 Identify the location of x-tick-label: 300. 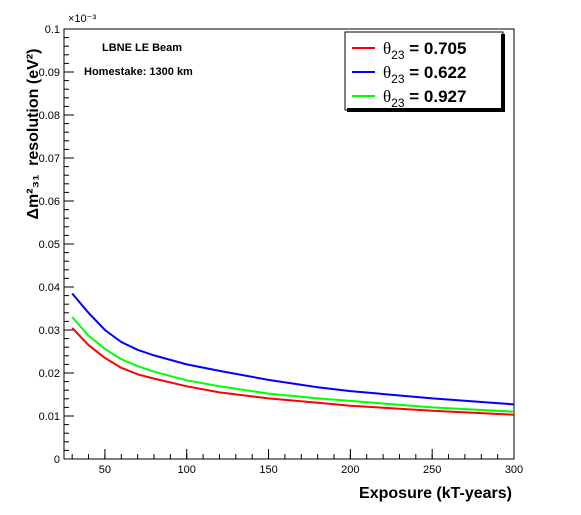
(514, 470).